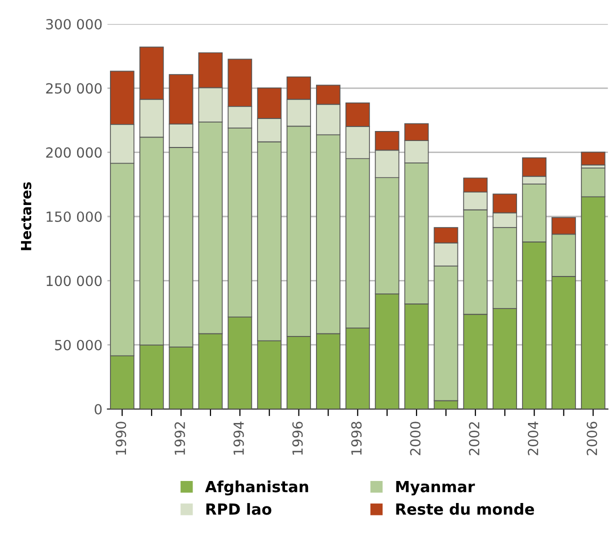 This screenshot has height=558, width=614. Describe the element at coordinates (74, 24) in the screenshot. I see `y-tick-label: 300 000` at that location.